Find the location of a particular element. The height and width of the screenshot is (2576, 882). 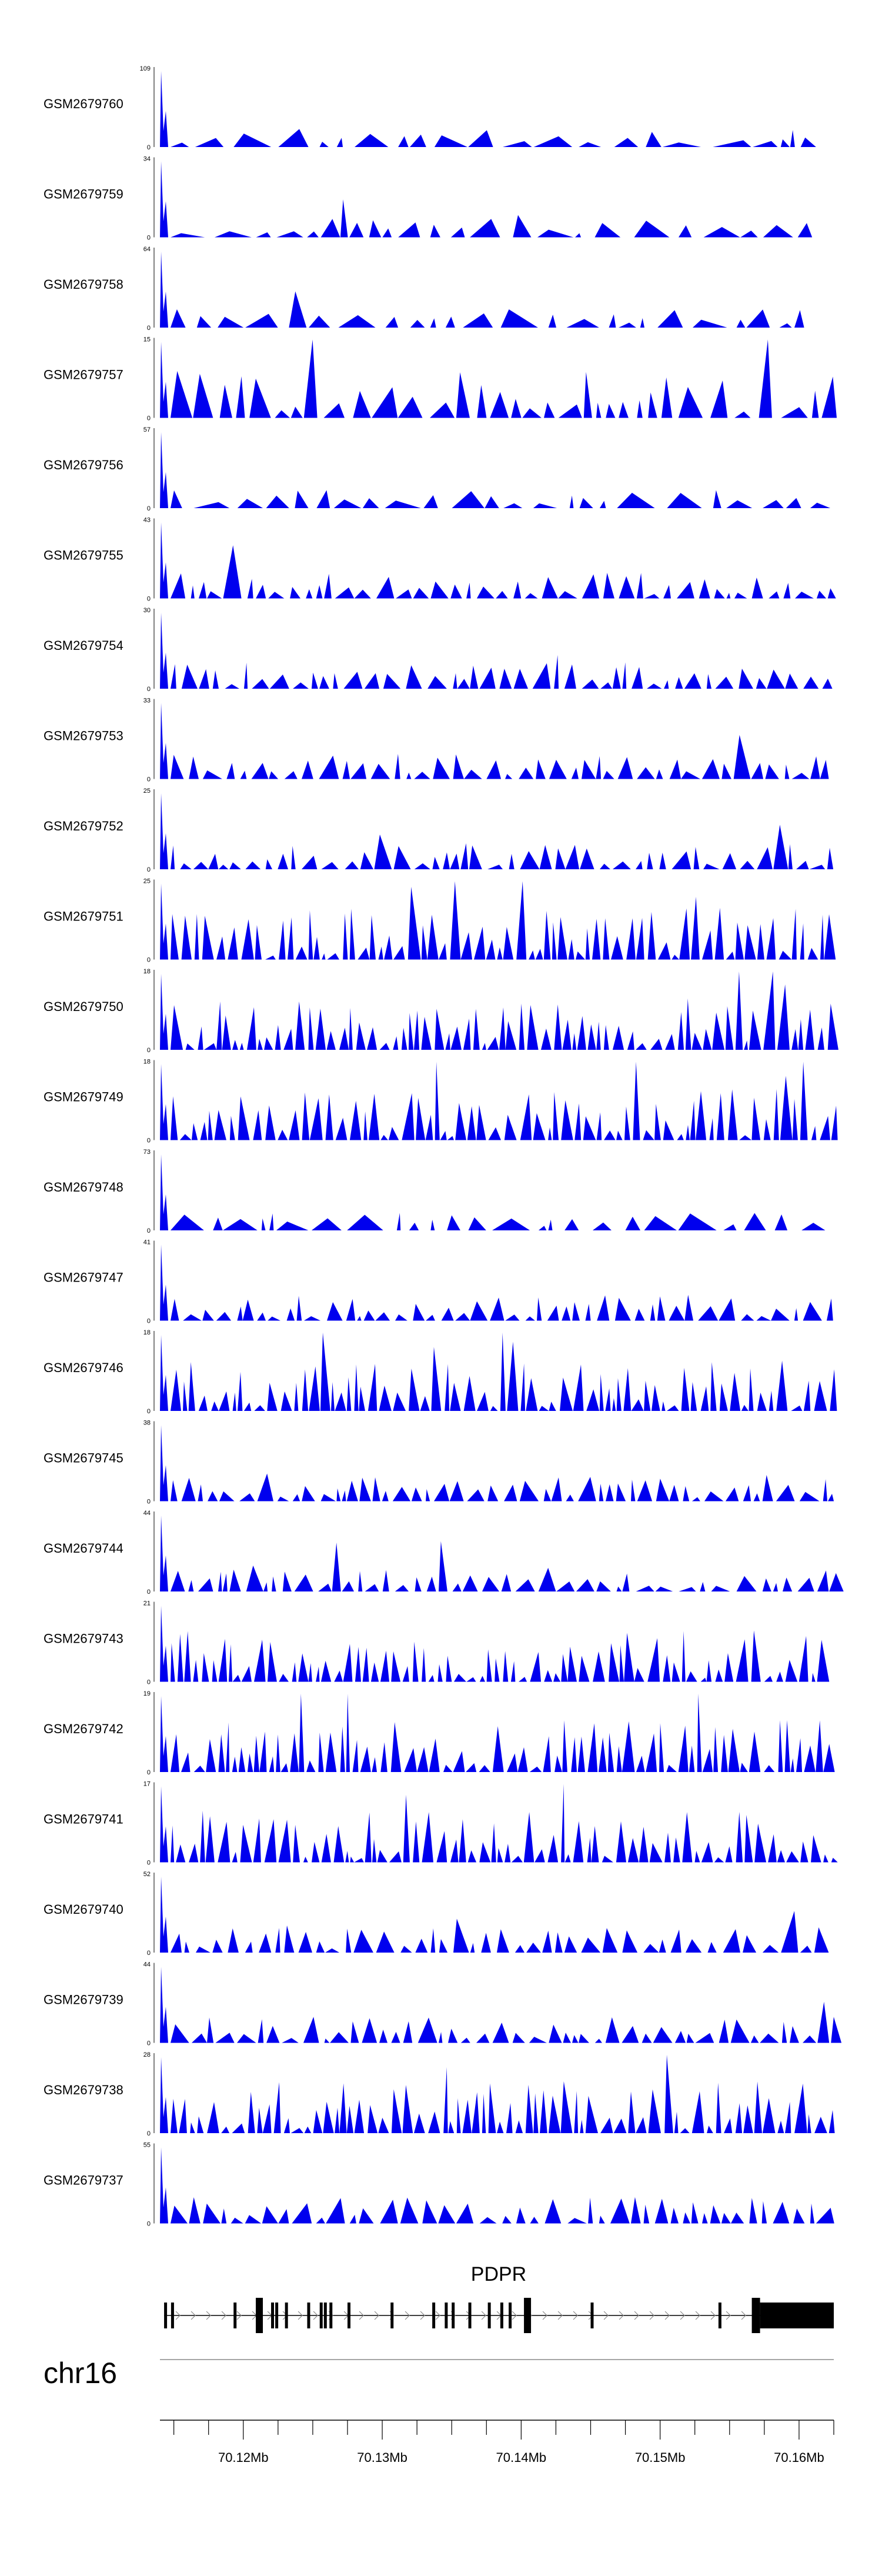

track-ymax: 43 is located at coordinates (147, 520).